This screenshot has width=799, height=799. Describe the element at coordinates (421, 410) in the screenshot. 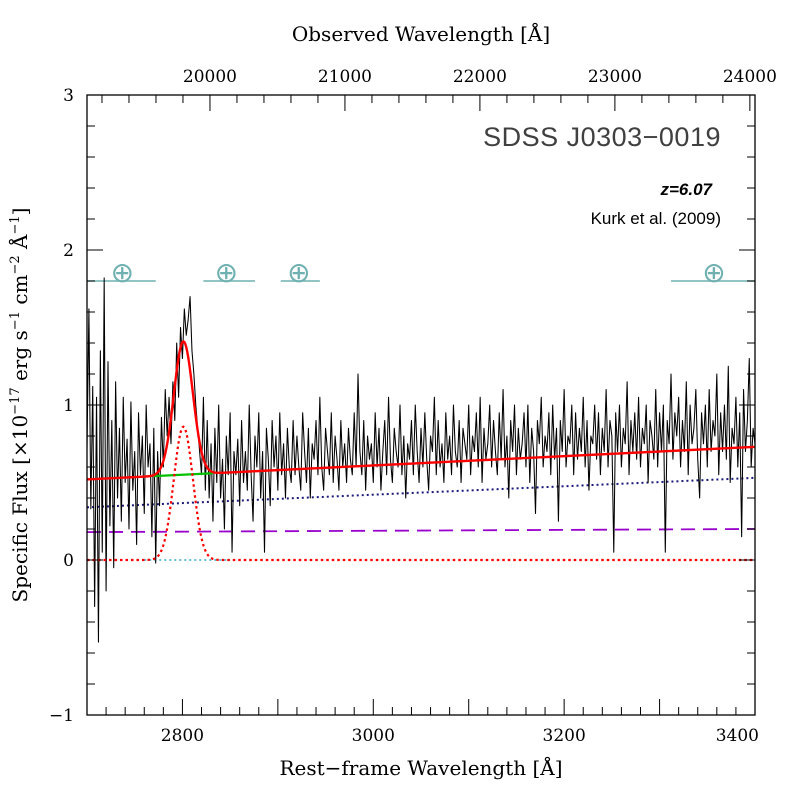

I see `total-model-line` at that location.